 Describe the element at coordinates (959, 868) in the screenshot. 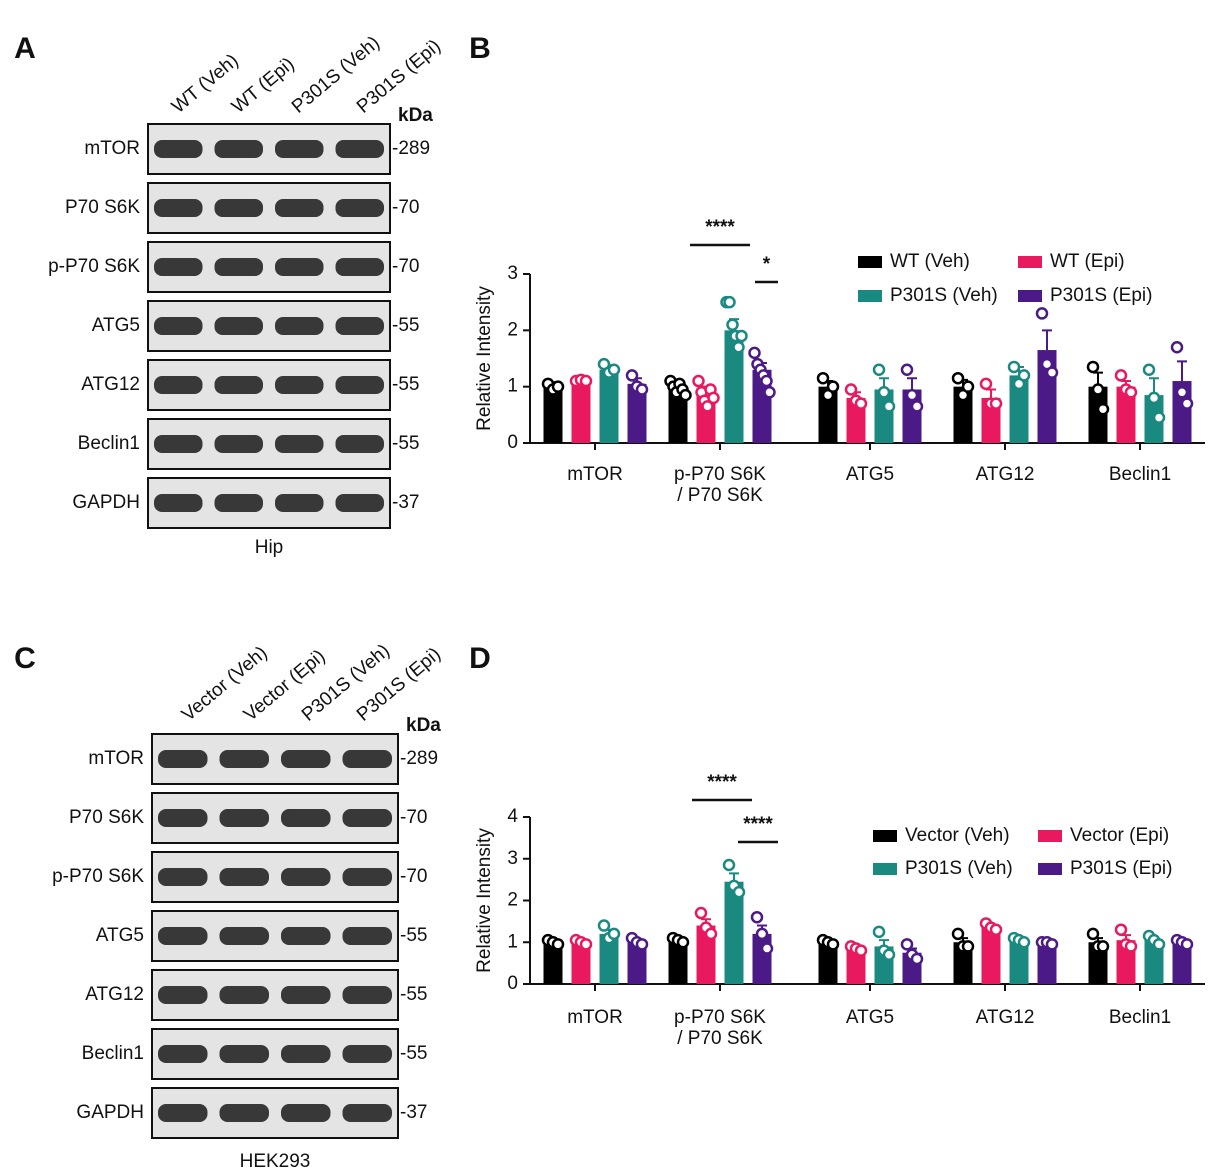

I see `legend-label: P301S (Veh)` at that location.